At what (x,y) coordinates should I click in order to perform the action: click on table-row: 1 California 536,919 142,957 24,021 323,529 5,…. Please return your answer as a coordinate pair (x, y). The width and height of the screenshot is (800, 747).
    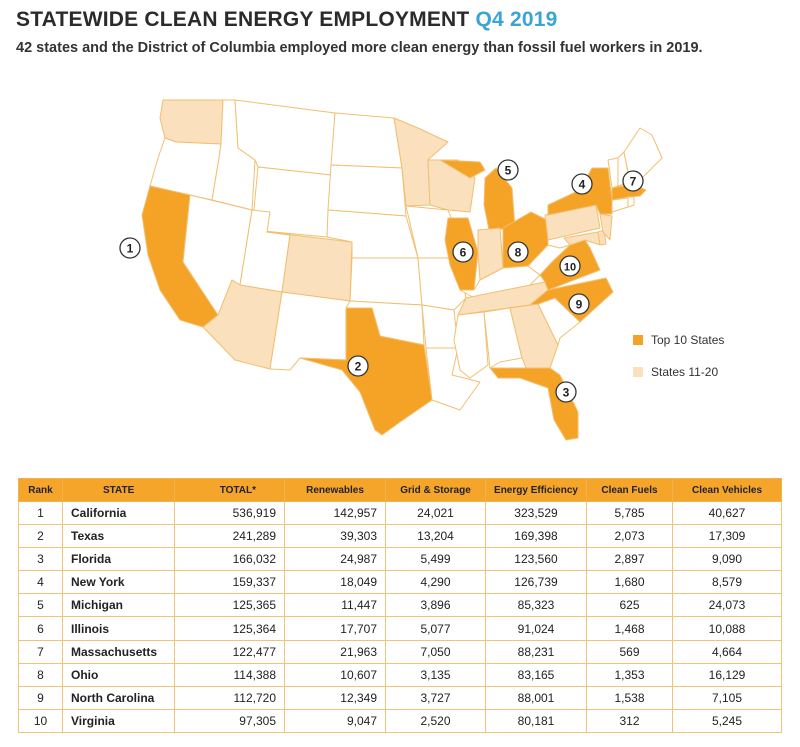
    Looking at the image, I should click on (400, 513).